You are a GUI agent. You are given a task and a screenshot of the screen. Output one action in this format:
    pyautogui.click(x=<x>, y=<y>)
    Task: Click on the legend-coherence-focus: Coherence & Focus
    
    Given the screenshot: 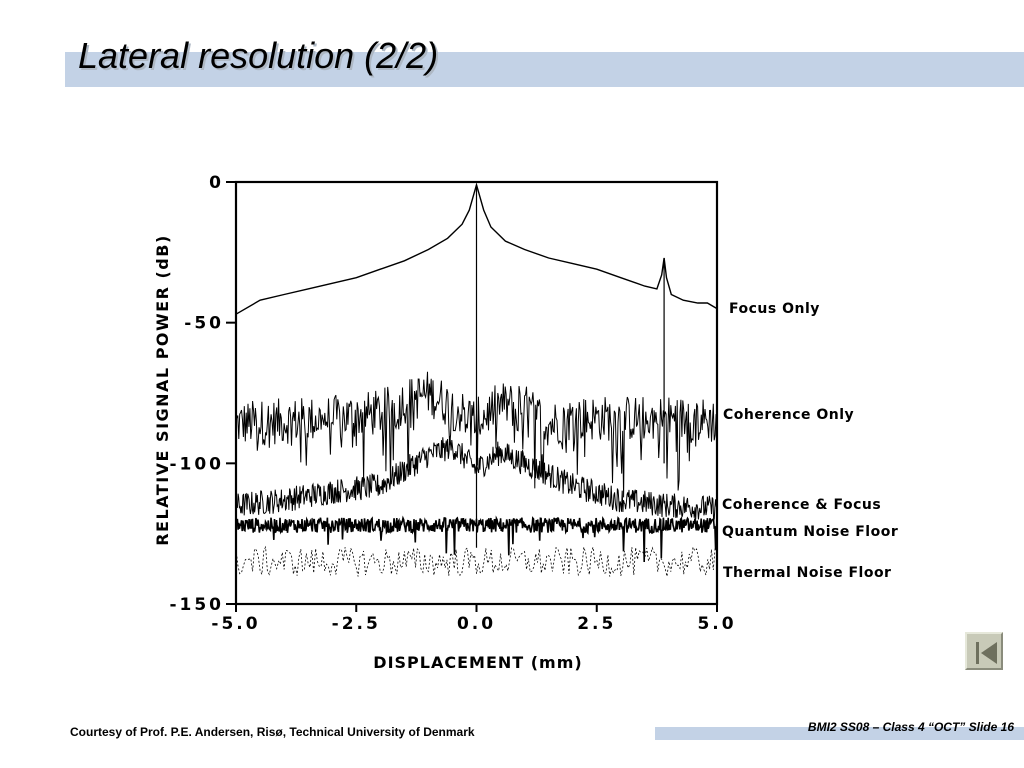 What is the action you would take?
    pyautogui.click(x=801, y=505)
    